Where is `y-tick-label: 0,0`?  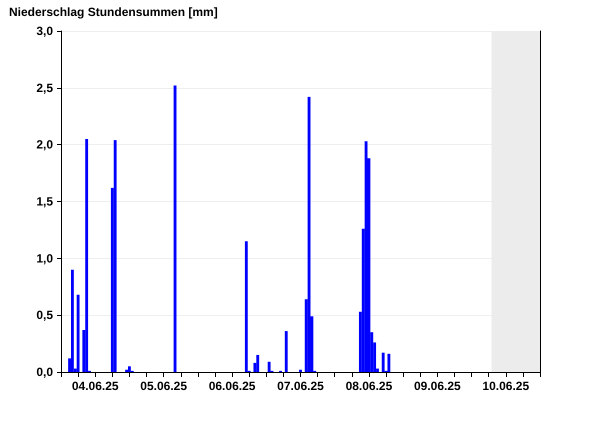 y-tick-label: 0,0 is located at coordinates (45, 372).